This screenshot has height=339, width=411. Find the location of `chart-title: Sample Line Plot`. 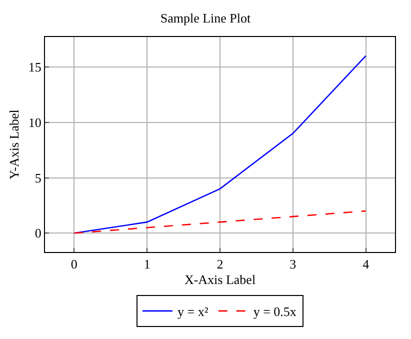

chart-title: Sample Line Plot is located at coordinates (206, 18).